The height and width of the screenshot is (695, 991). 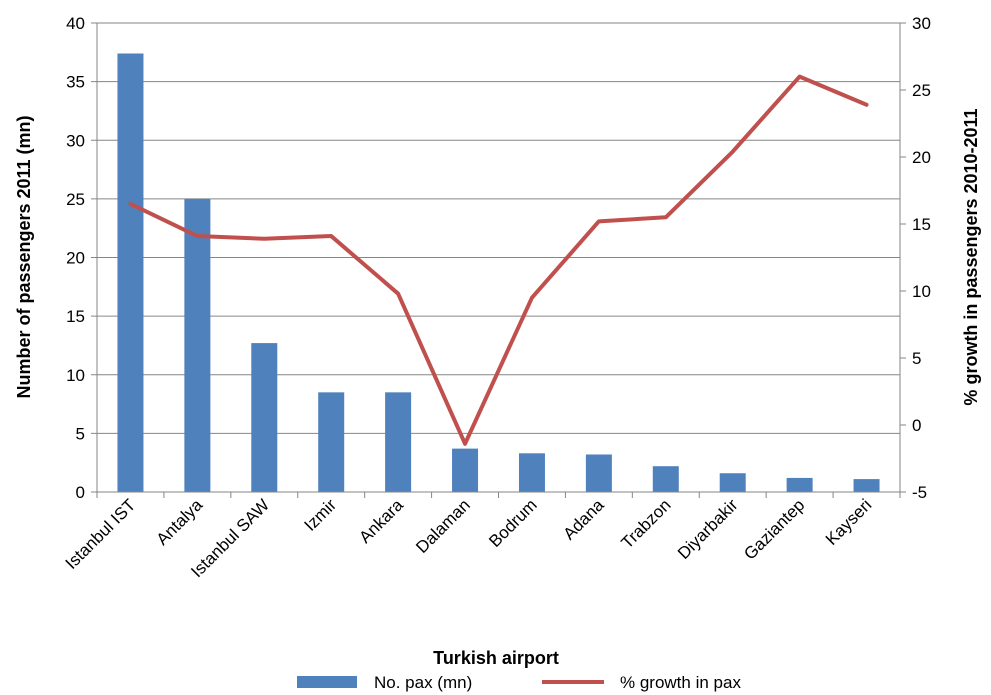 I want to click on x-tick-label: Diyarbakir, so click(x=708, y=529).